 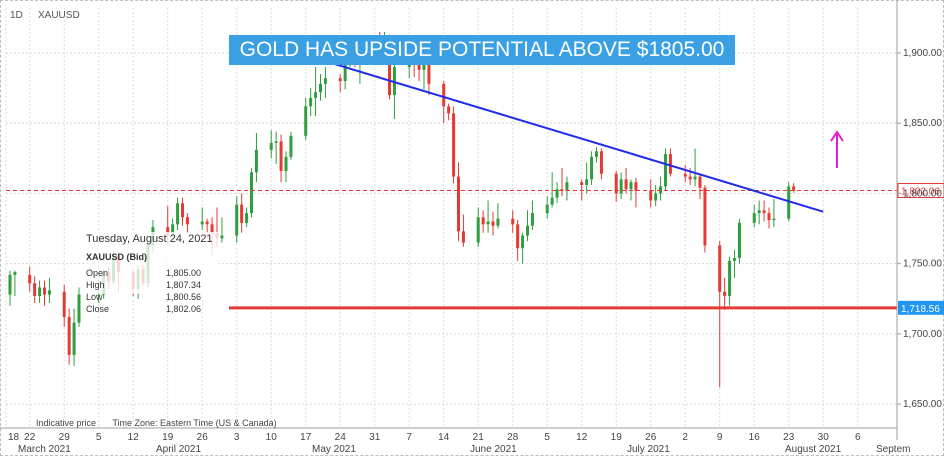 I want to click on ohlc-high-value: 1,807.34, so click(x=184, y=285).